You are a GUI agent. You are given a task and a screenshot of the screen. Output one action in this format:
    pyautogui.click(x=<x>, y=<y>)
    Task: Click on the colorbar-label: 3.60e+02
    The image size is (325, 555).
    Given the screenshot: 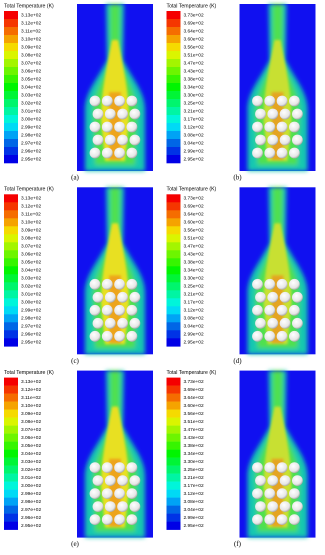 What is the action you would take?
    pyautogui.click(x=194, y=39)
    